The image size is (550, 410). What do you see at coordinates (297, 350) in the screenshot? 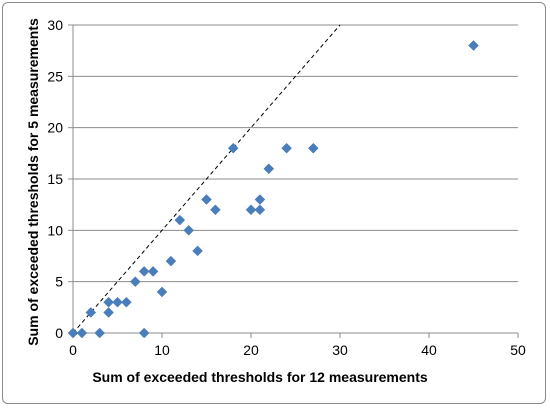
I see `x-tick-labels: 0 10 20 30 40 50` at bounding box center [297, 350].